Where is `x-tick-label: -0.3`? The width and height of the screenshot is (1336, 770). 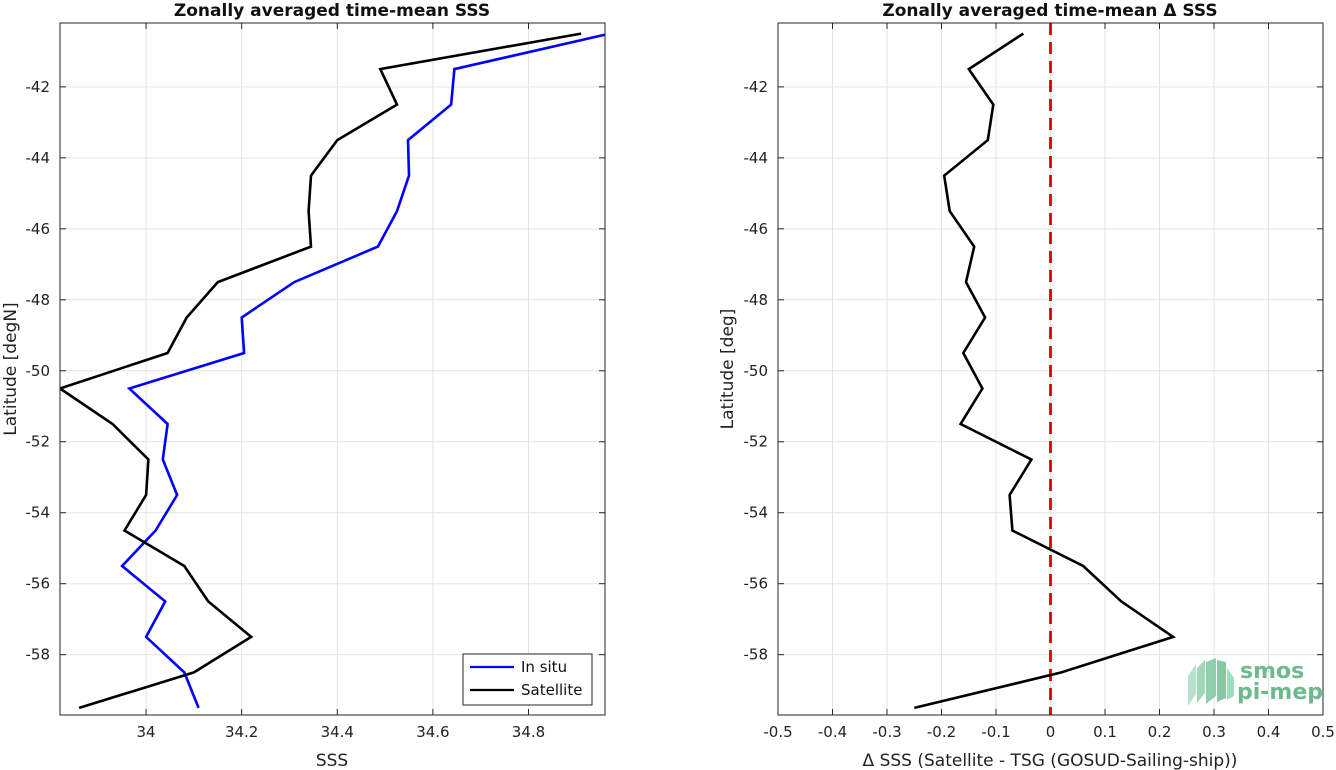 x-tick-label: -0.3 is located at coordinates (886, 732).